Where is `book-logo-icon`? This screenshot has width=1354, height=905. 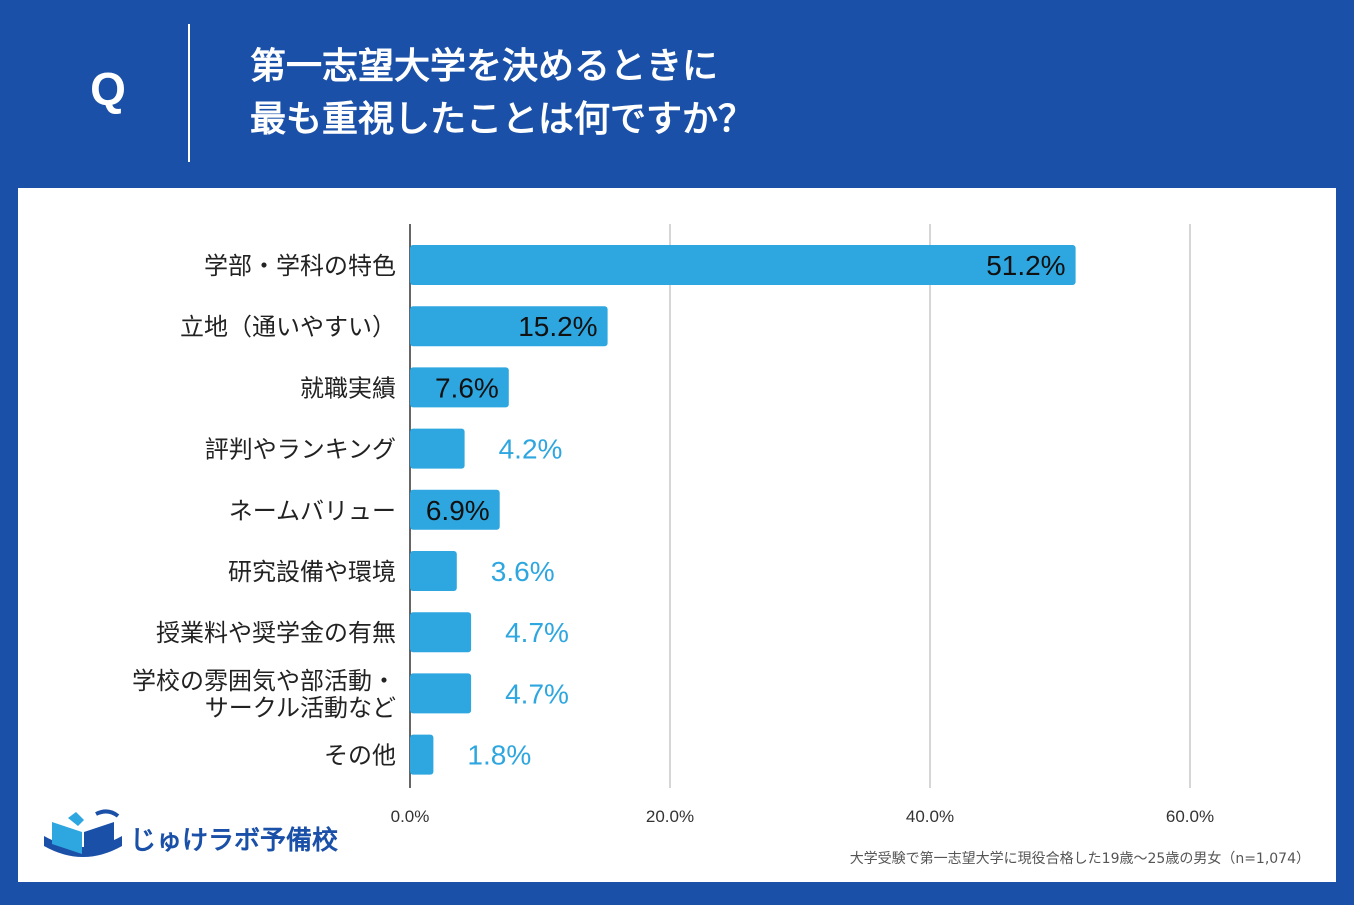
book-logo-icon is located at coordinates (83, 833).